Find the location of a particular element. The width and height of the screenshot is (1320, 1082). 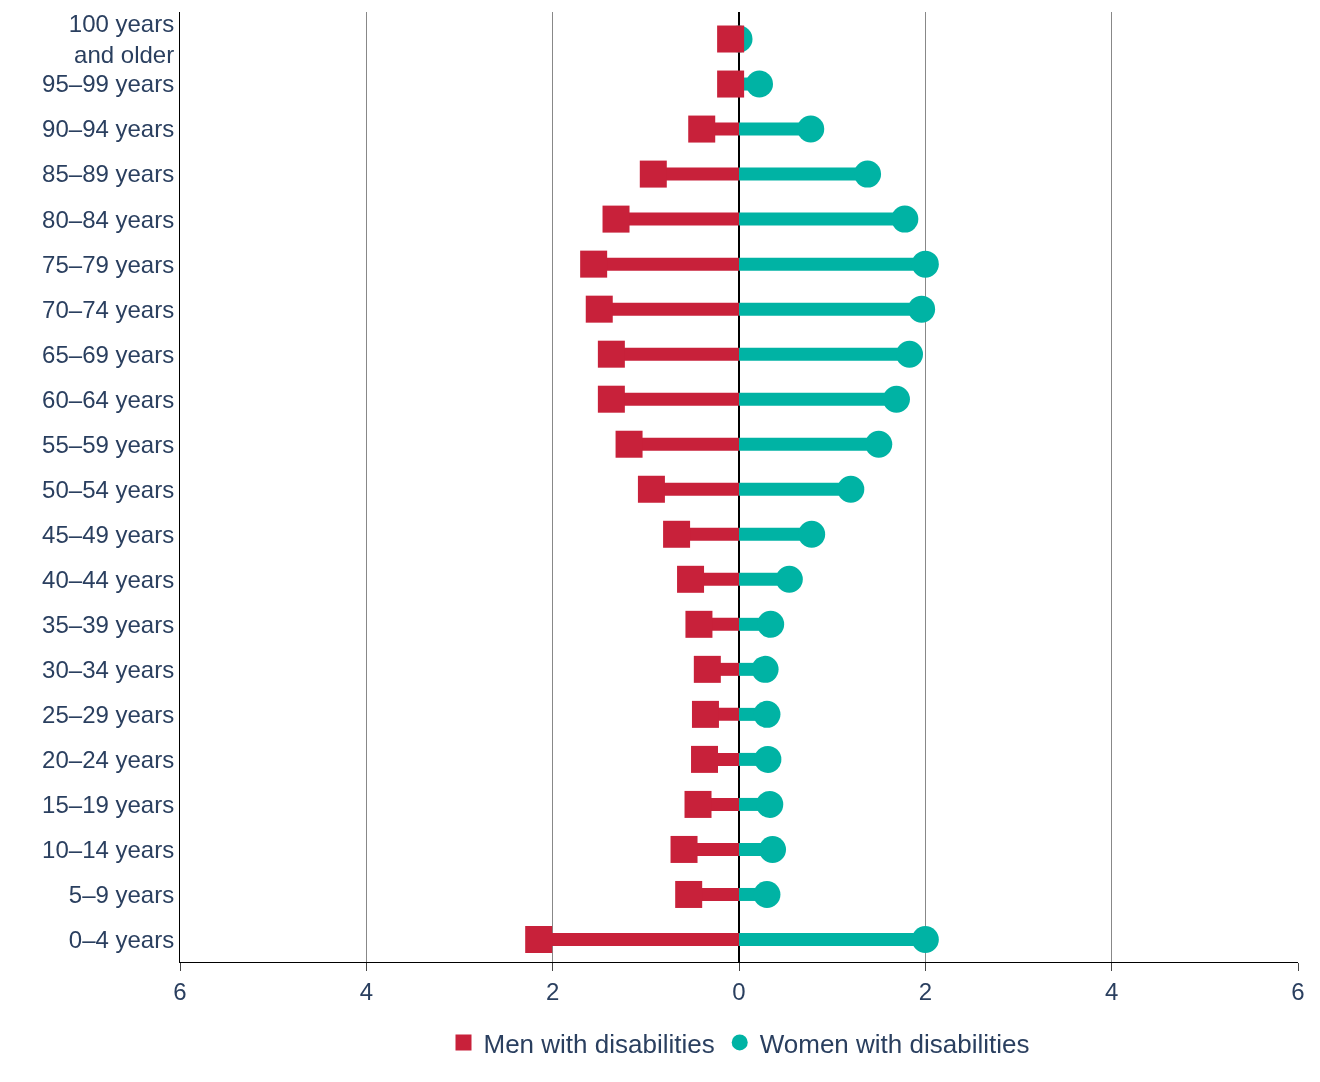

y-tick-label: 55–59 years is located at coordinates (108, 444).